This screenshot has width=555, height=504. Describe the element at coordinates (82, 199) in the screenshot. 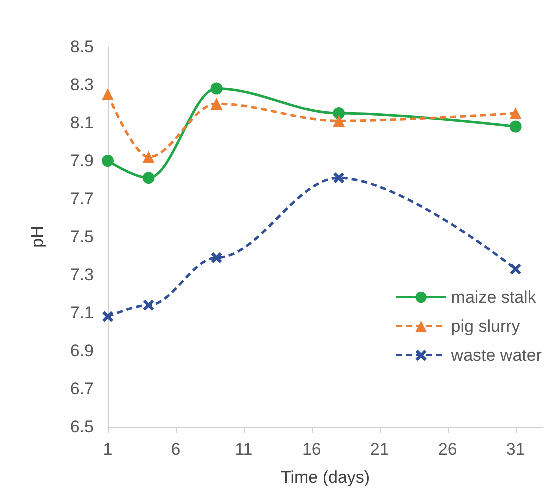

I see `y-tick-label: 7.7` at that location.